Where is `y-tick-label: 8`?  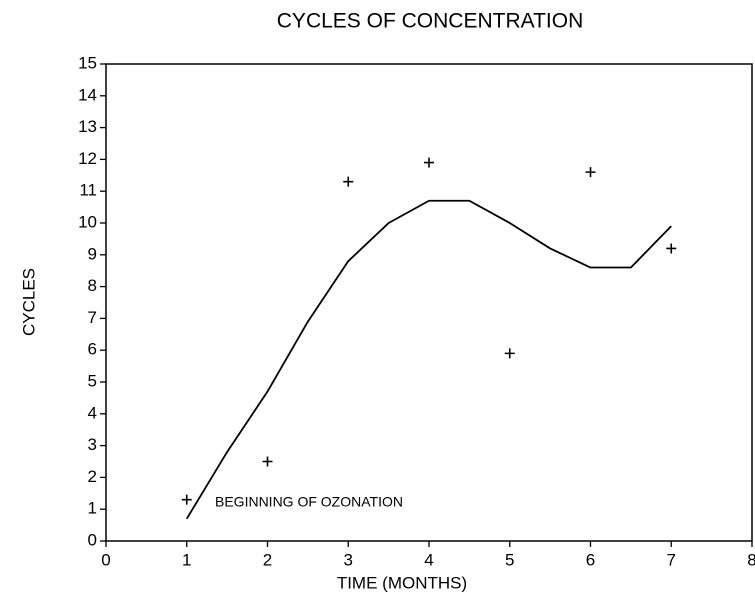
y-tick-label: 8 is located at coordinates (92, 285).